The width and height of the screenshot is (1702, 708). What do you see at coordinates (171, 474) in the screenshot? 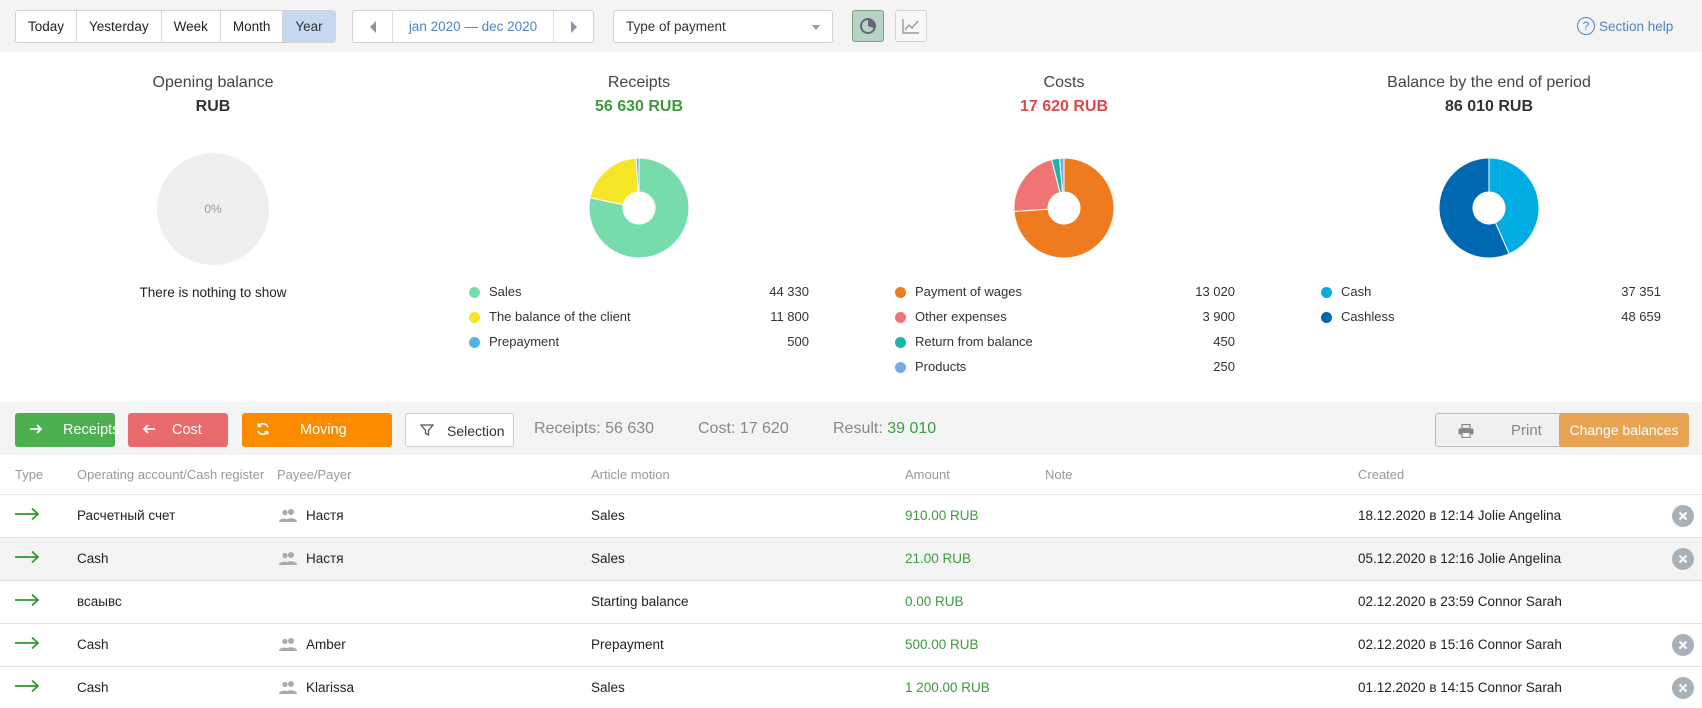
I see `column-header-account: Operating account/Cash register` at bounding box center [171, 474].